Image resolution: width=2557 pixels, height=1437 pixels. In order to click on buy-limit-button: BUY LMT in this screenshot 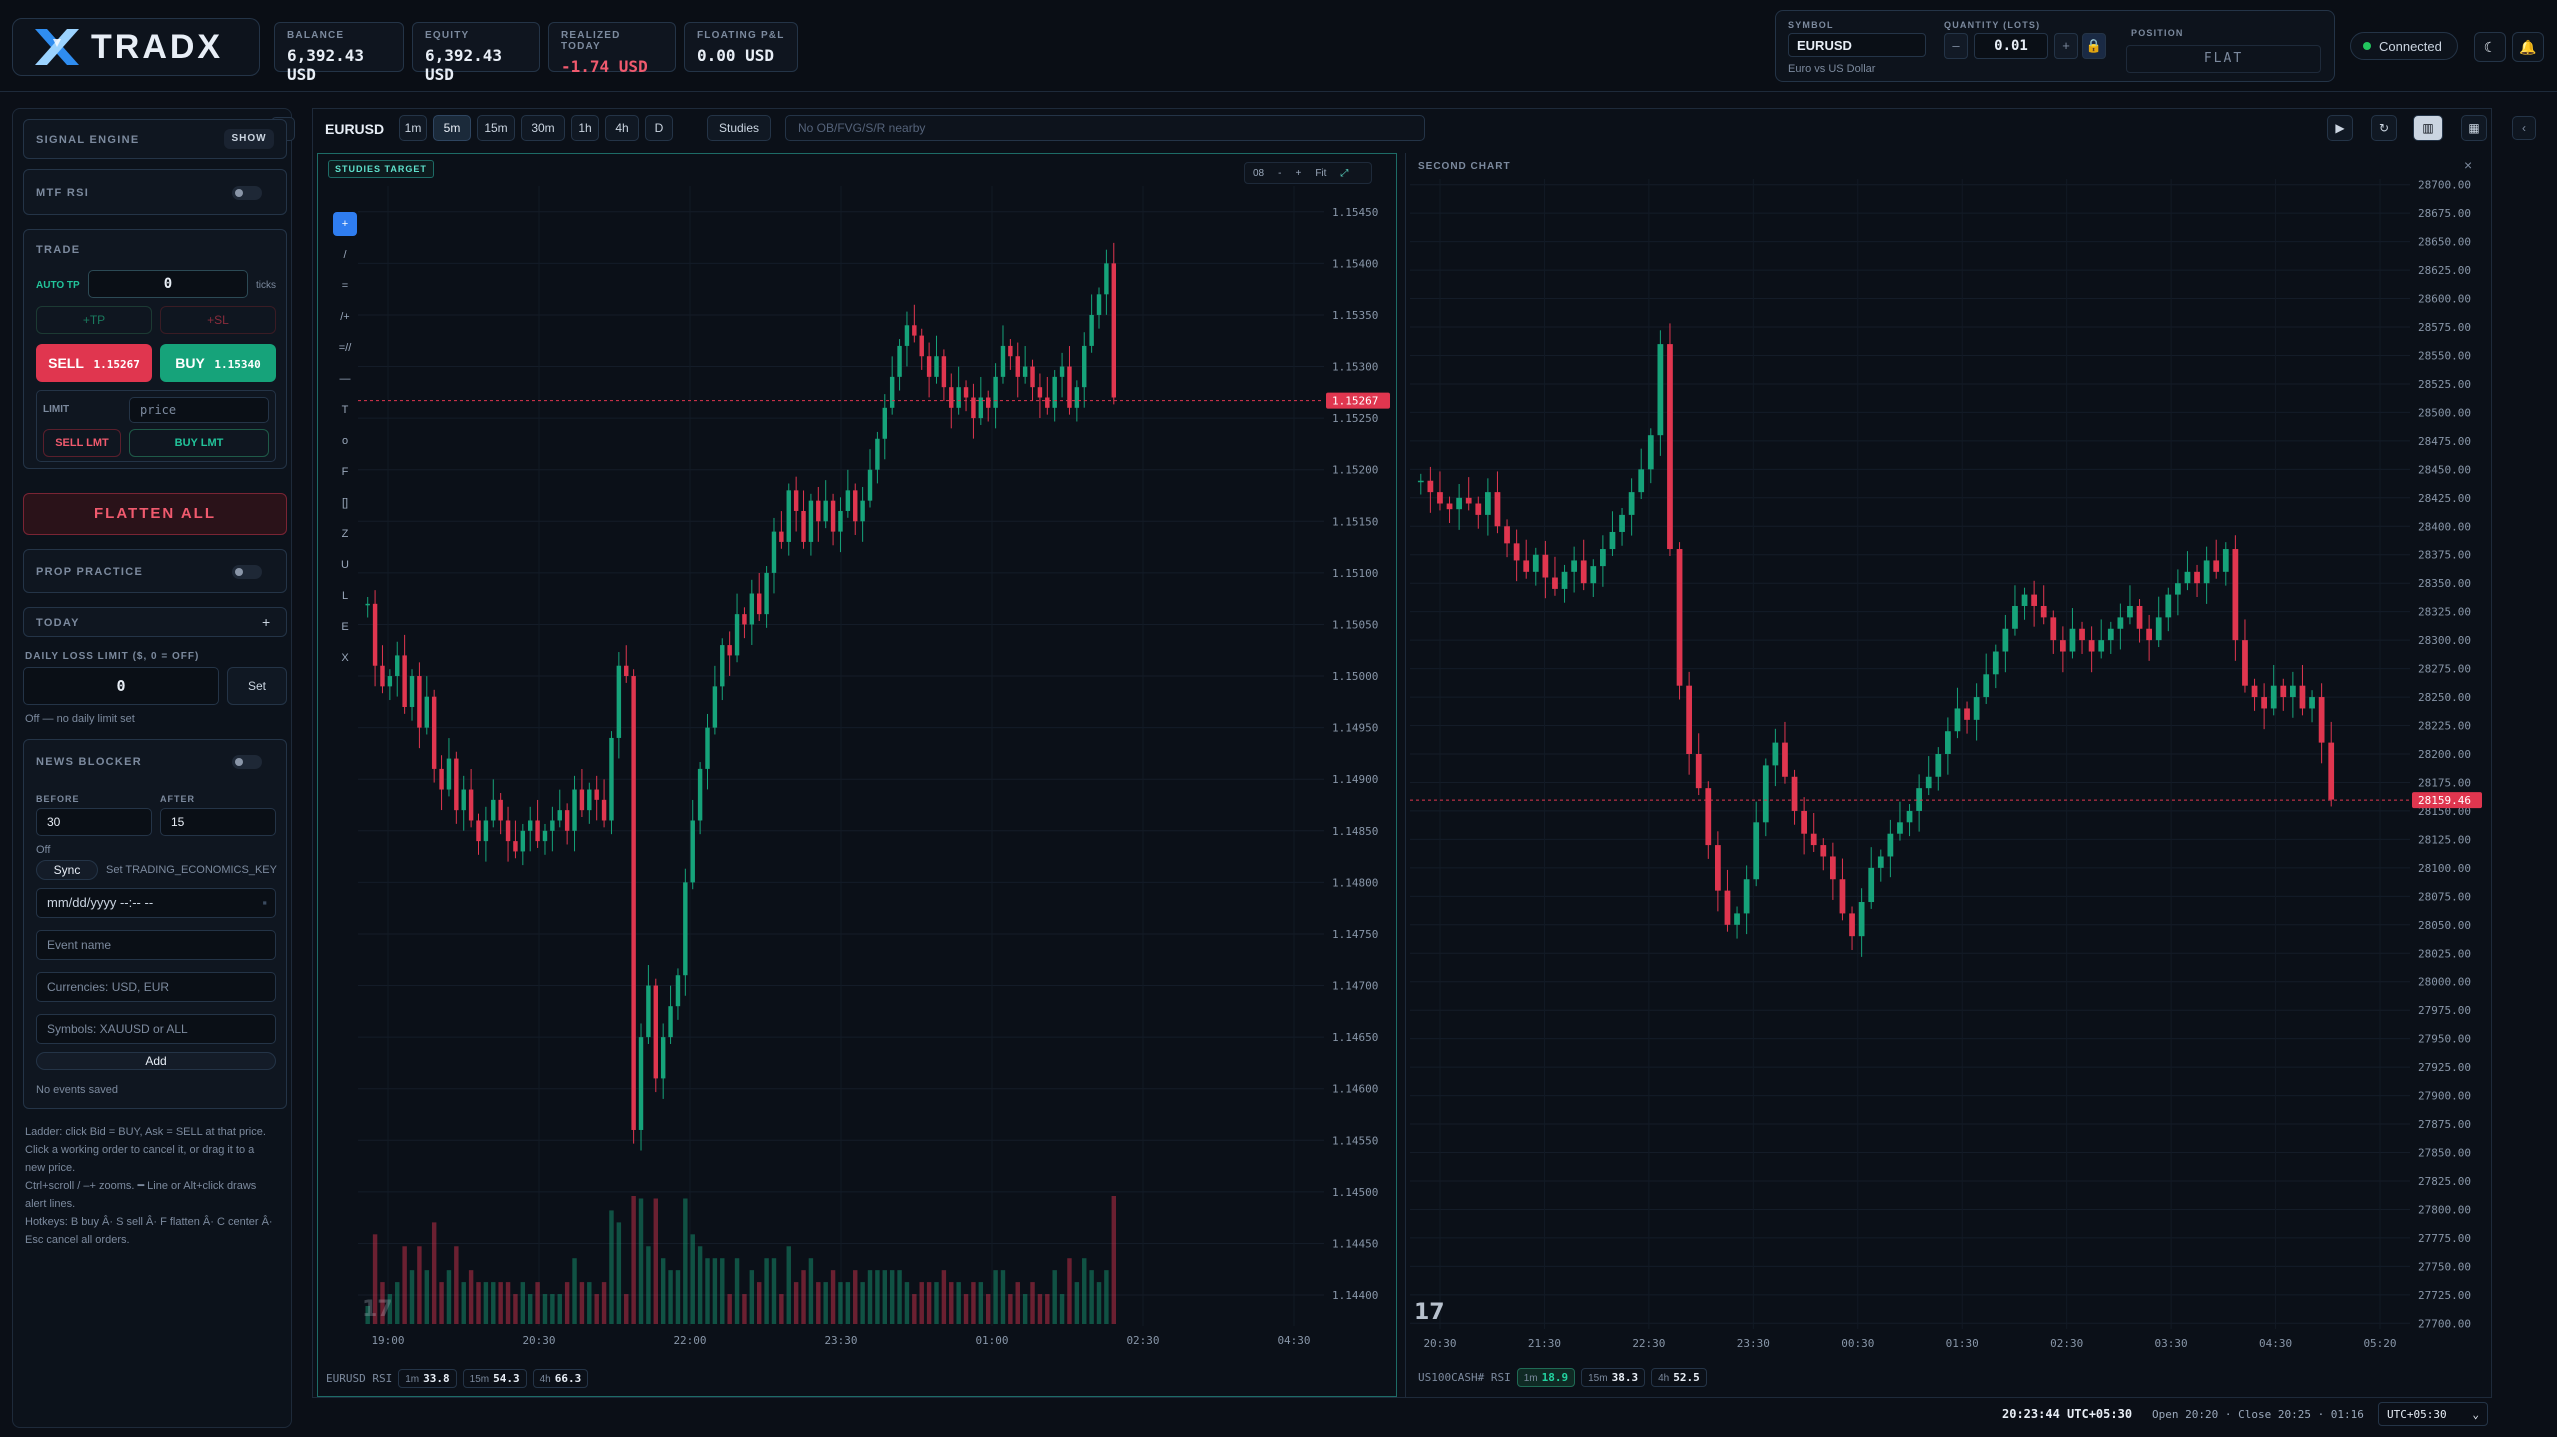, I will do `click(199, 443)`.